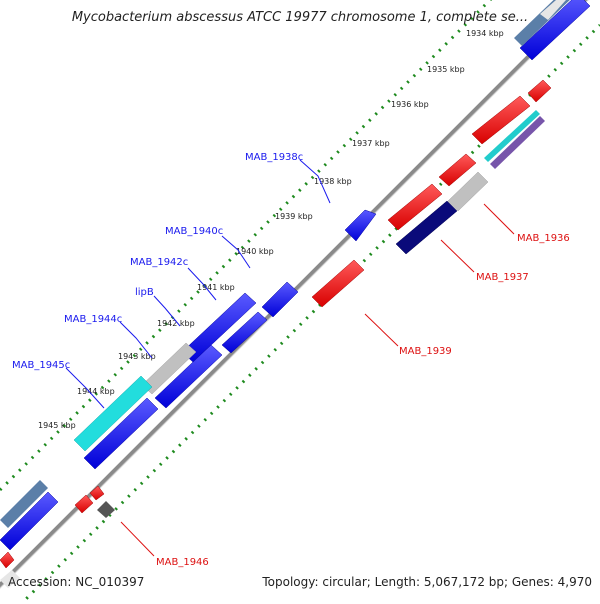 The height and width of the screenshot is (604, 600). I want to click on kbp-tick-label: 1935 kbp, so click(446, 69).